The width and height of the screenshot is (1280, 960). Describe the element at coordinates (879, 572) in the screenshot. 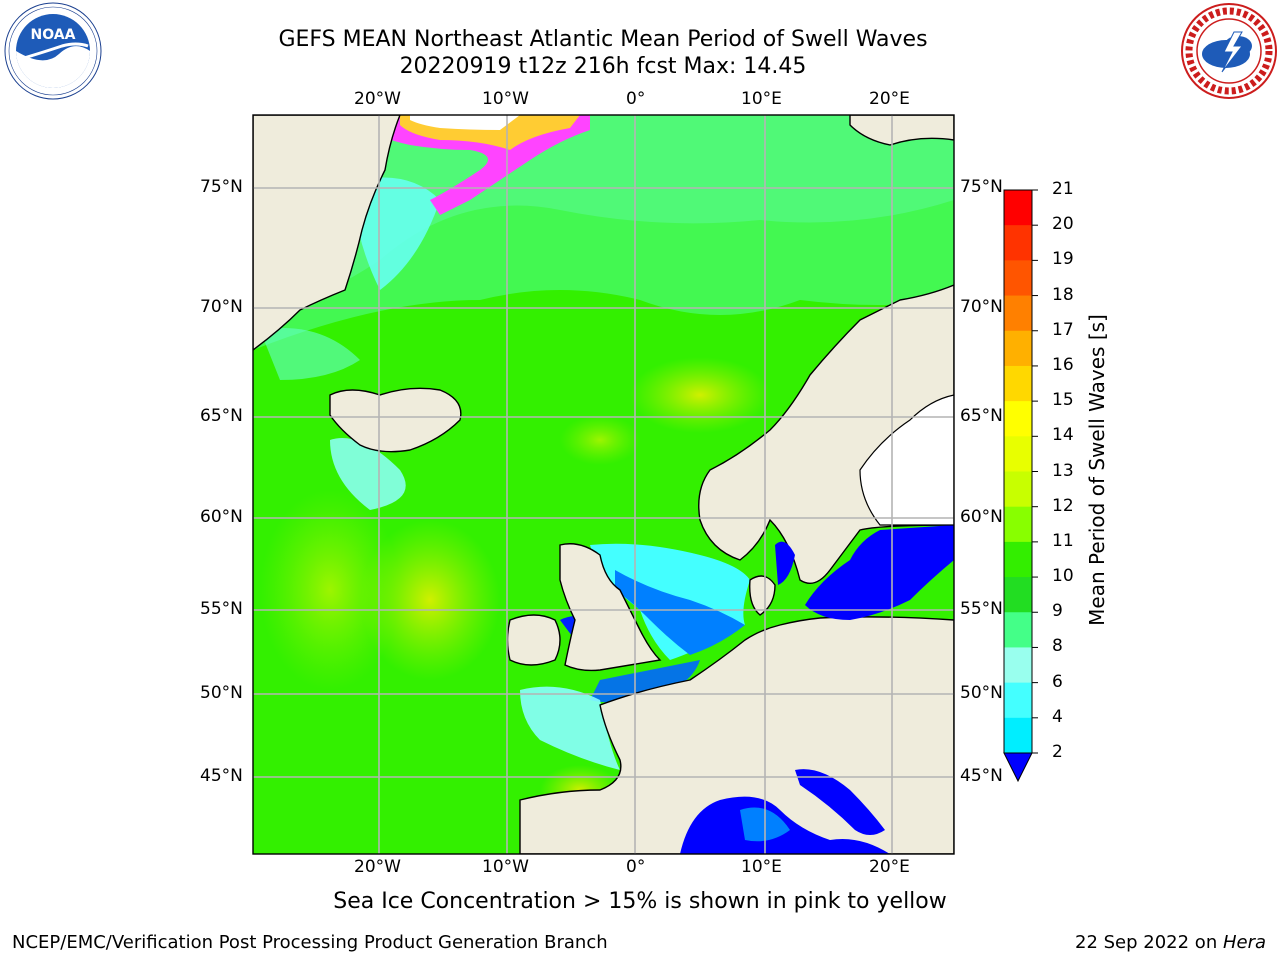

I see `swell-baltic` at that location.